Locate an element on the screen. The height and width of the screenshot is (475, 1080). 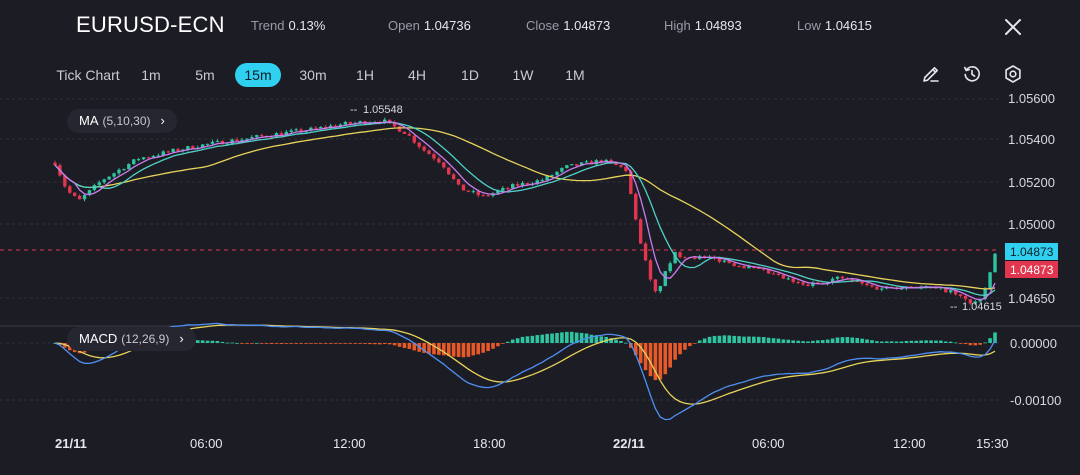
symbol-title: EURUSD-ECN is located at coordinates (150, 24).